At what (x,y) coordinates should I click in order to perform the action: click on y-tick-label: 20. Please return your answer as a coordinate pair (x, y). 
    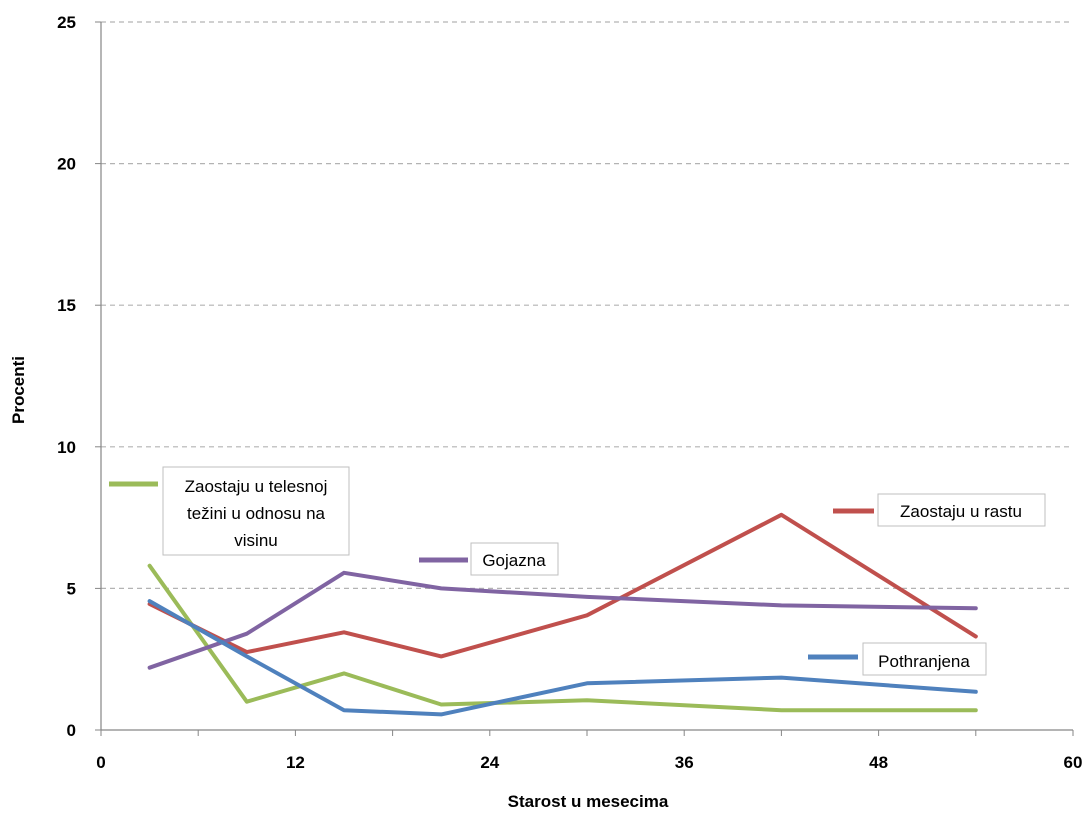
    Looking at the image, I should click on (66, 164).